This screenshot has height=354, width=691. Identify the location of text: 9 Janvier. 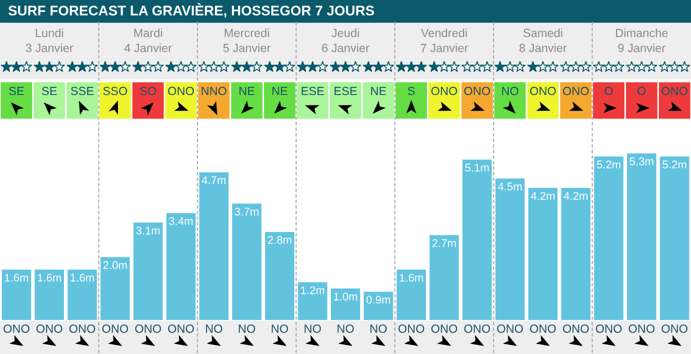
(642, 48).